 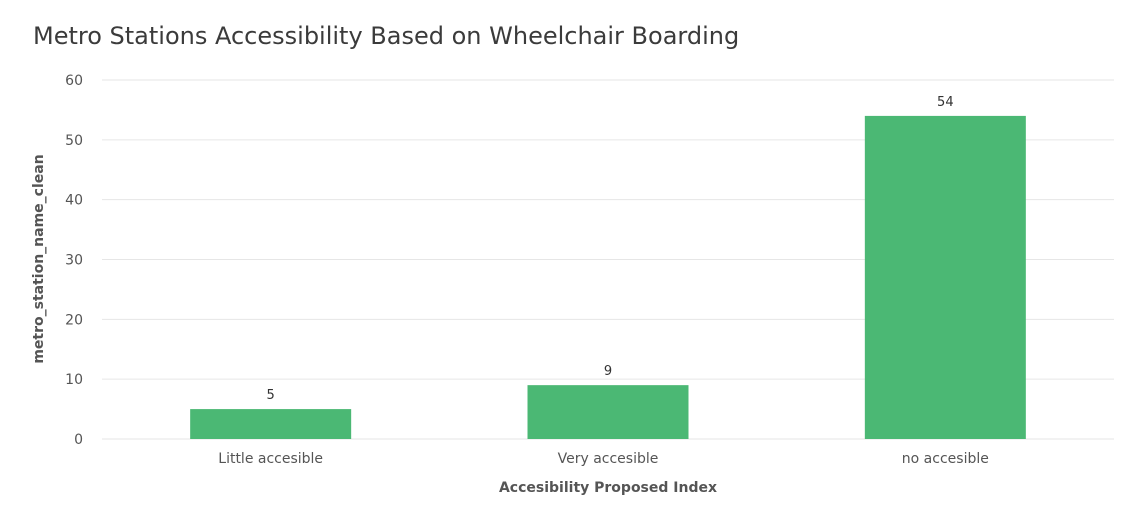 I want to click on x-tick-label: Very accesible, so click(x=608, y=459).